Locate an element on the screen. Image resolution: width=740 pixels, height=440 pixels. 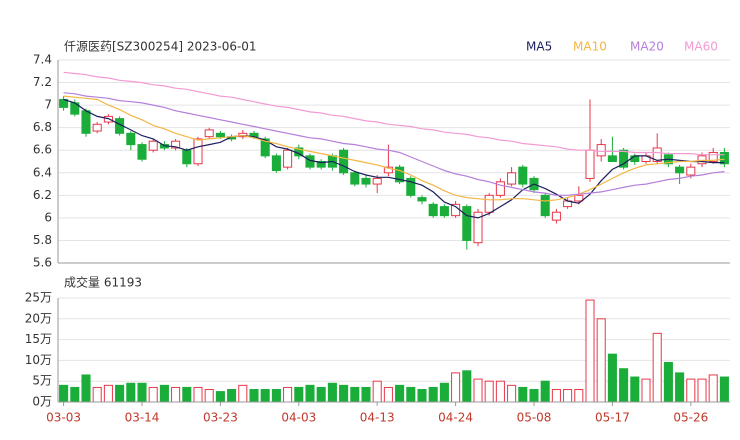
volume-title: 成交量 61193 is located at coordinates (103, 282).